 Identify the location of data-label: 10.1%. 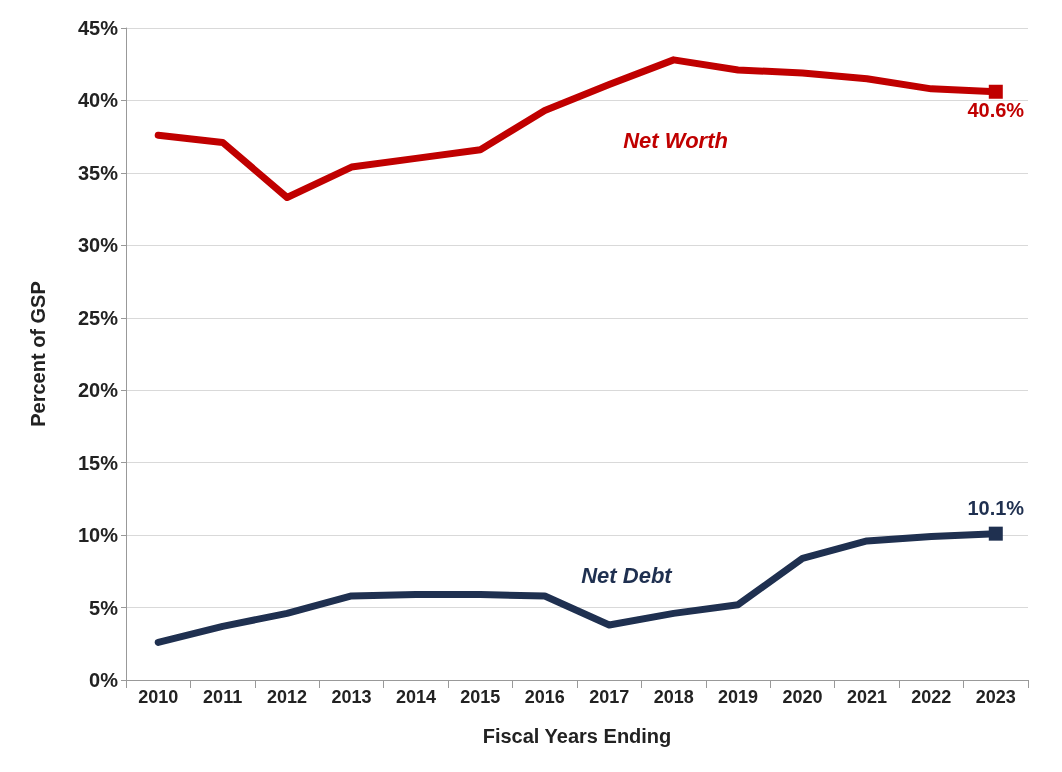
(996, 507).